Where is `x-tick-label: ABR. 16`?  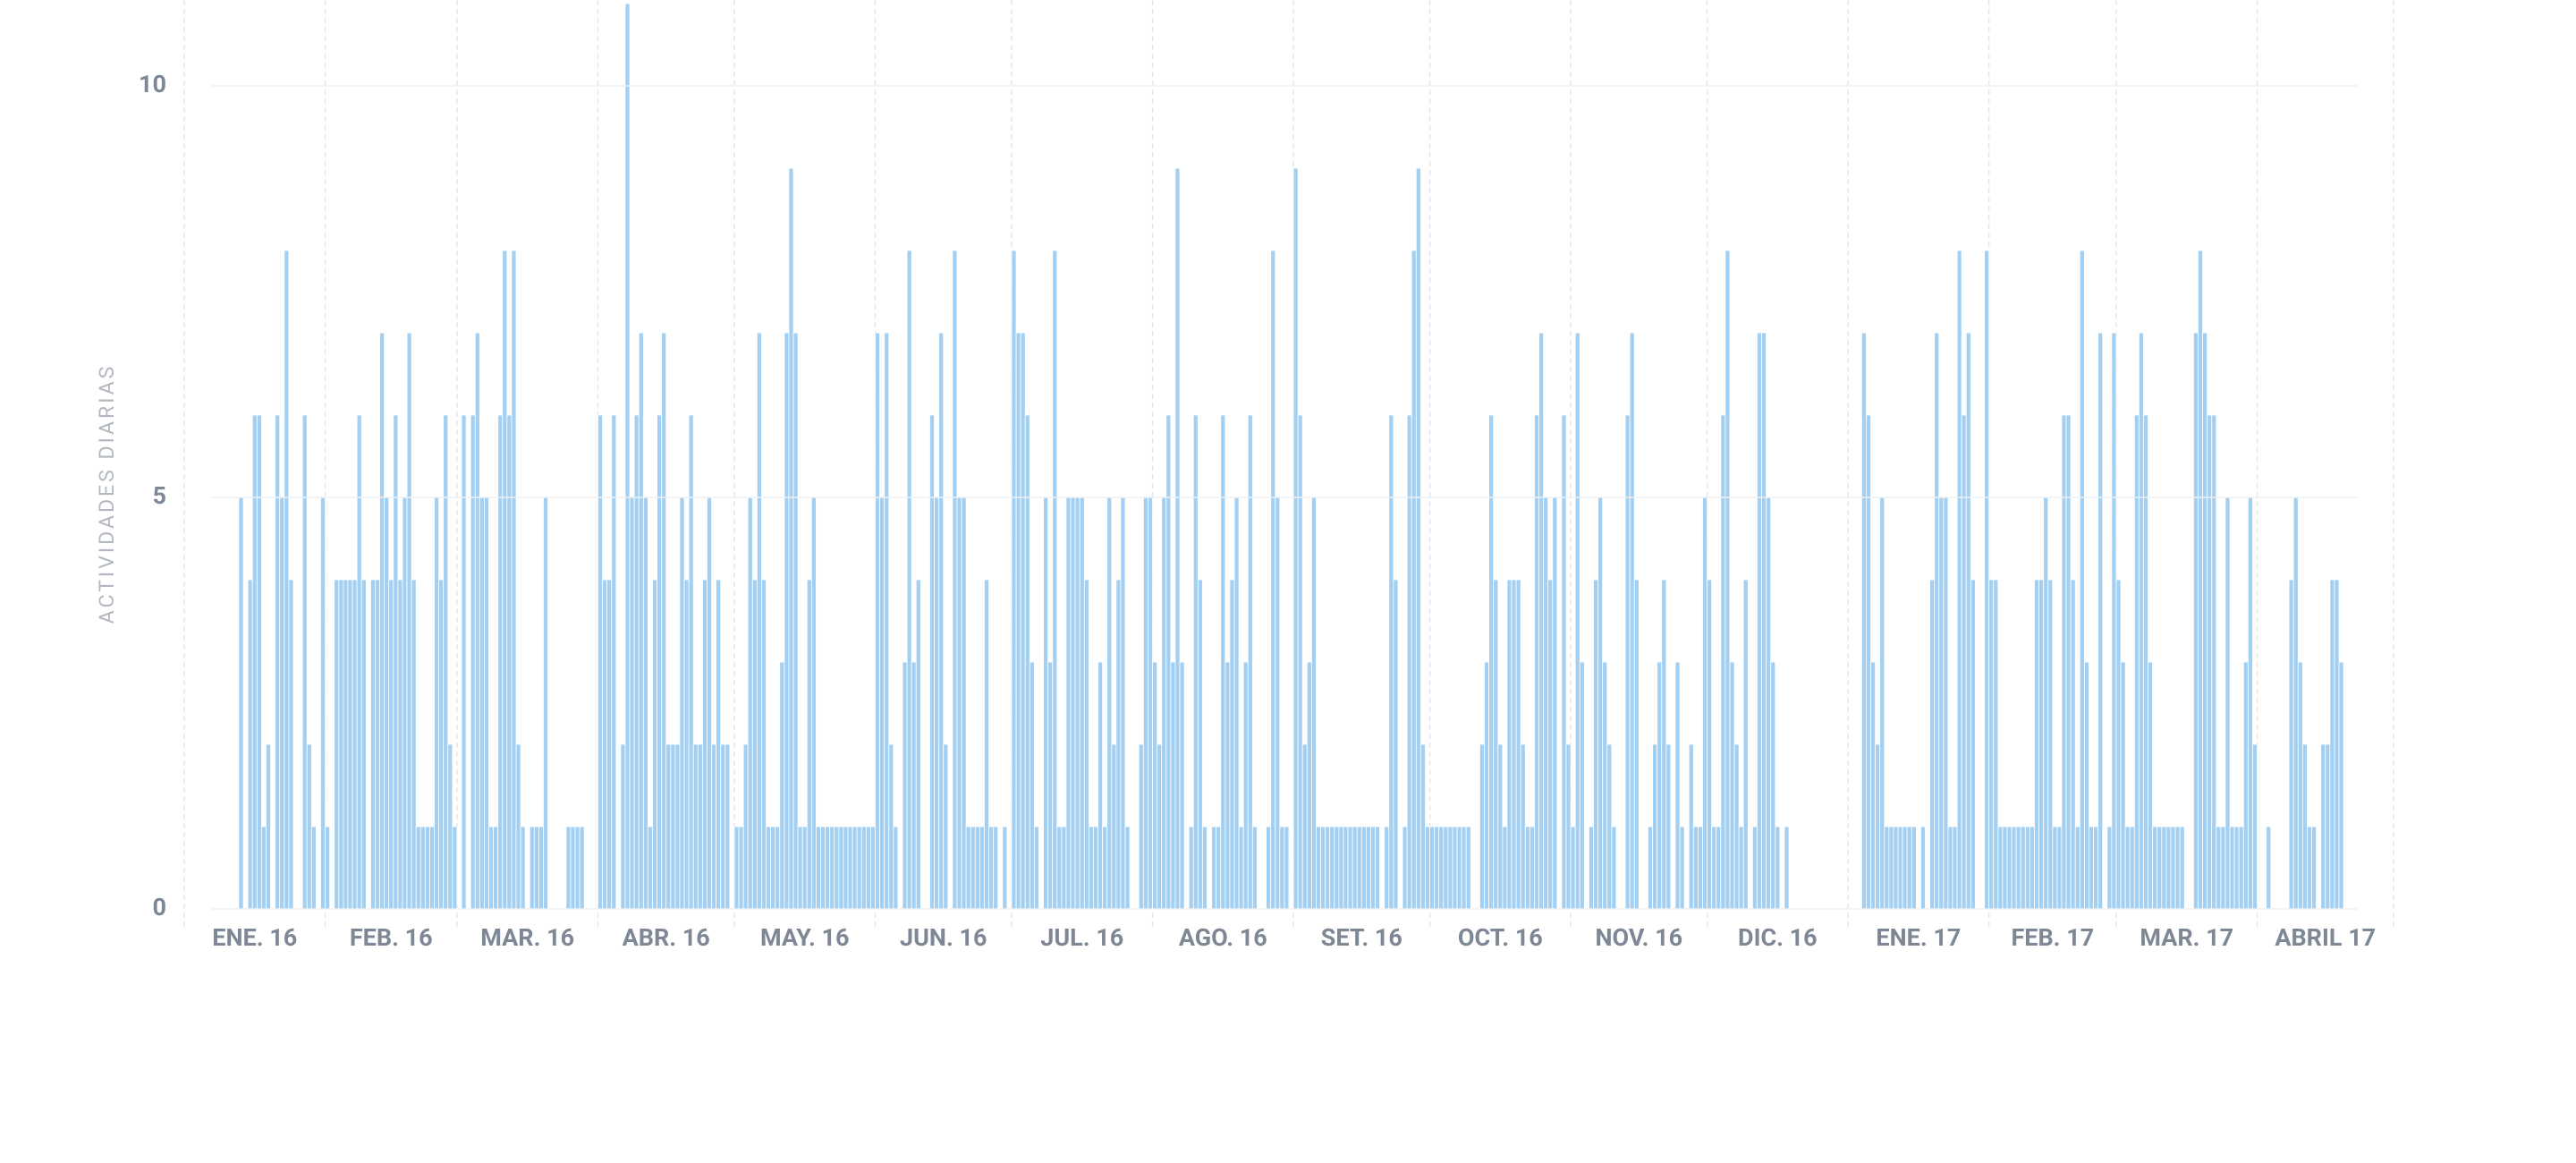
x-tick-label: ABR. 16 is located at coordinates (666, 937).